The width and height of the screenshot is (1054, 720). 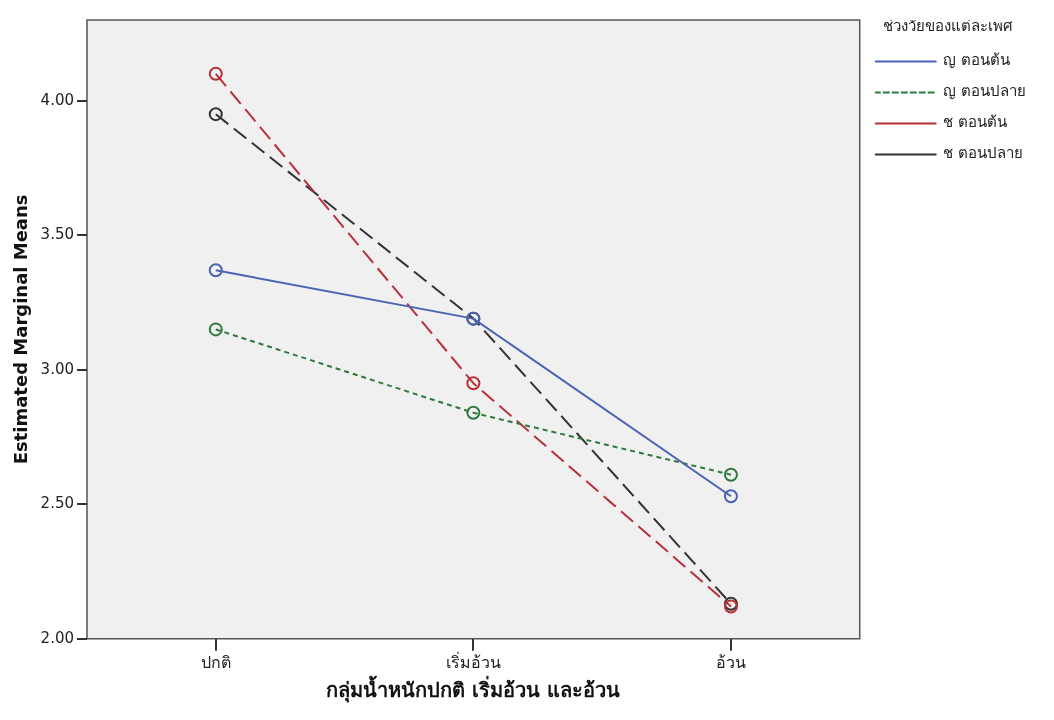 I want to click on legend-title: ช่วงวัยของแต่ละเพศ, so click(x=947, y=26).